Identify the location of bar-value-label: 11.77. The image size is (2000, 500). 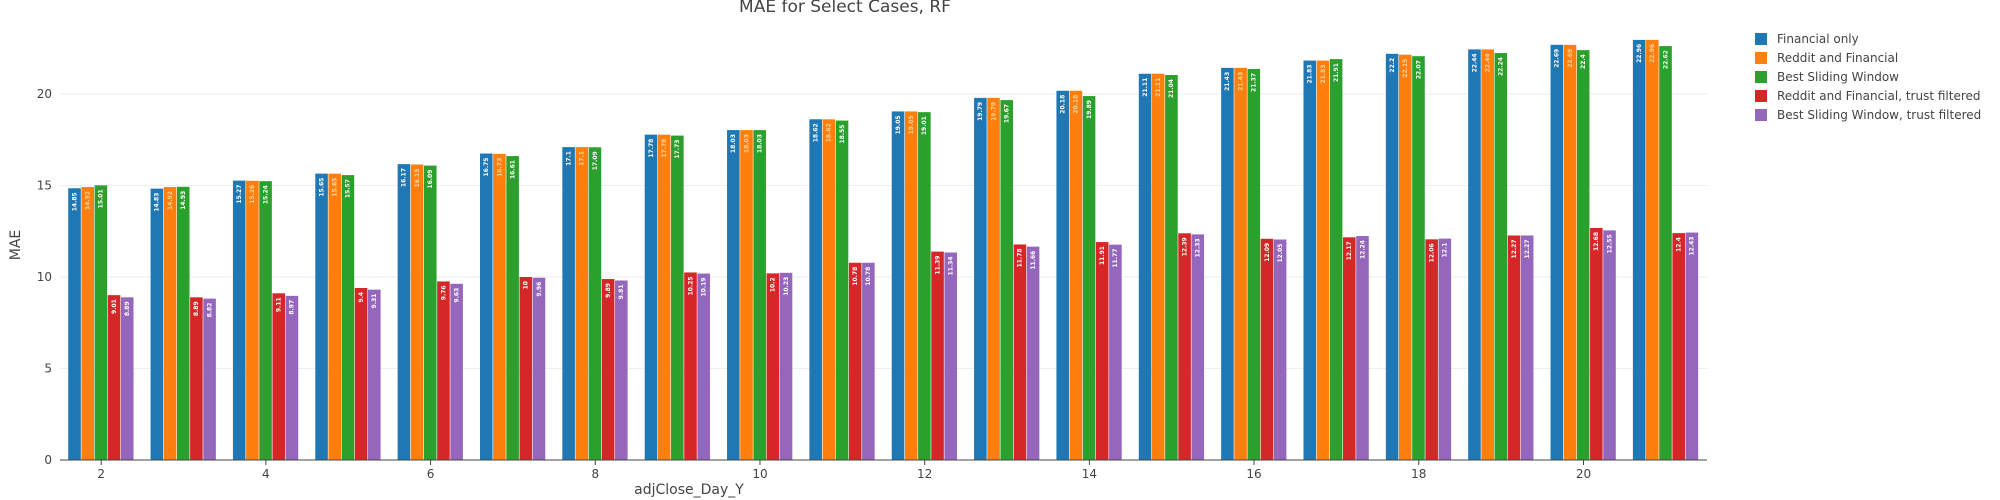
(1115, 258).